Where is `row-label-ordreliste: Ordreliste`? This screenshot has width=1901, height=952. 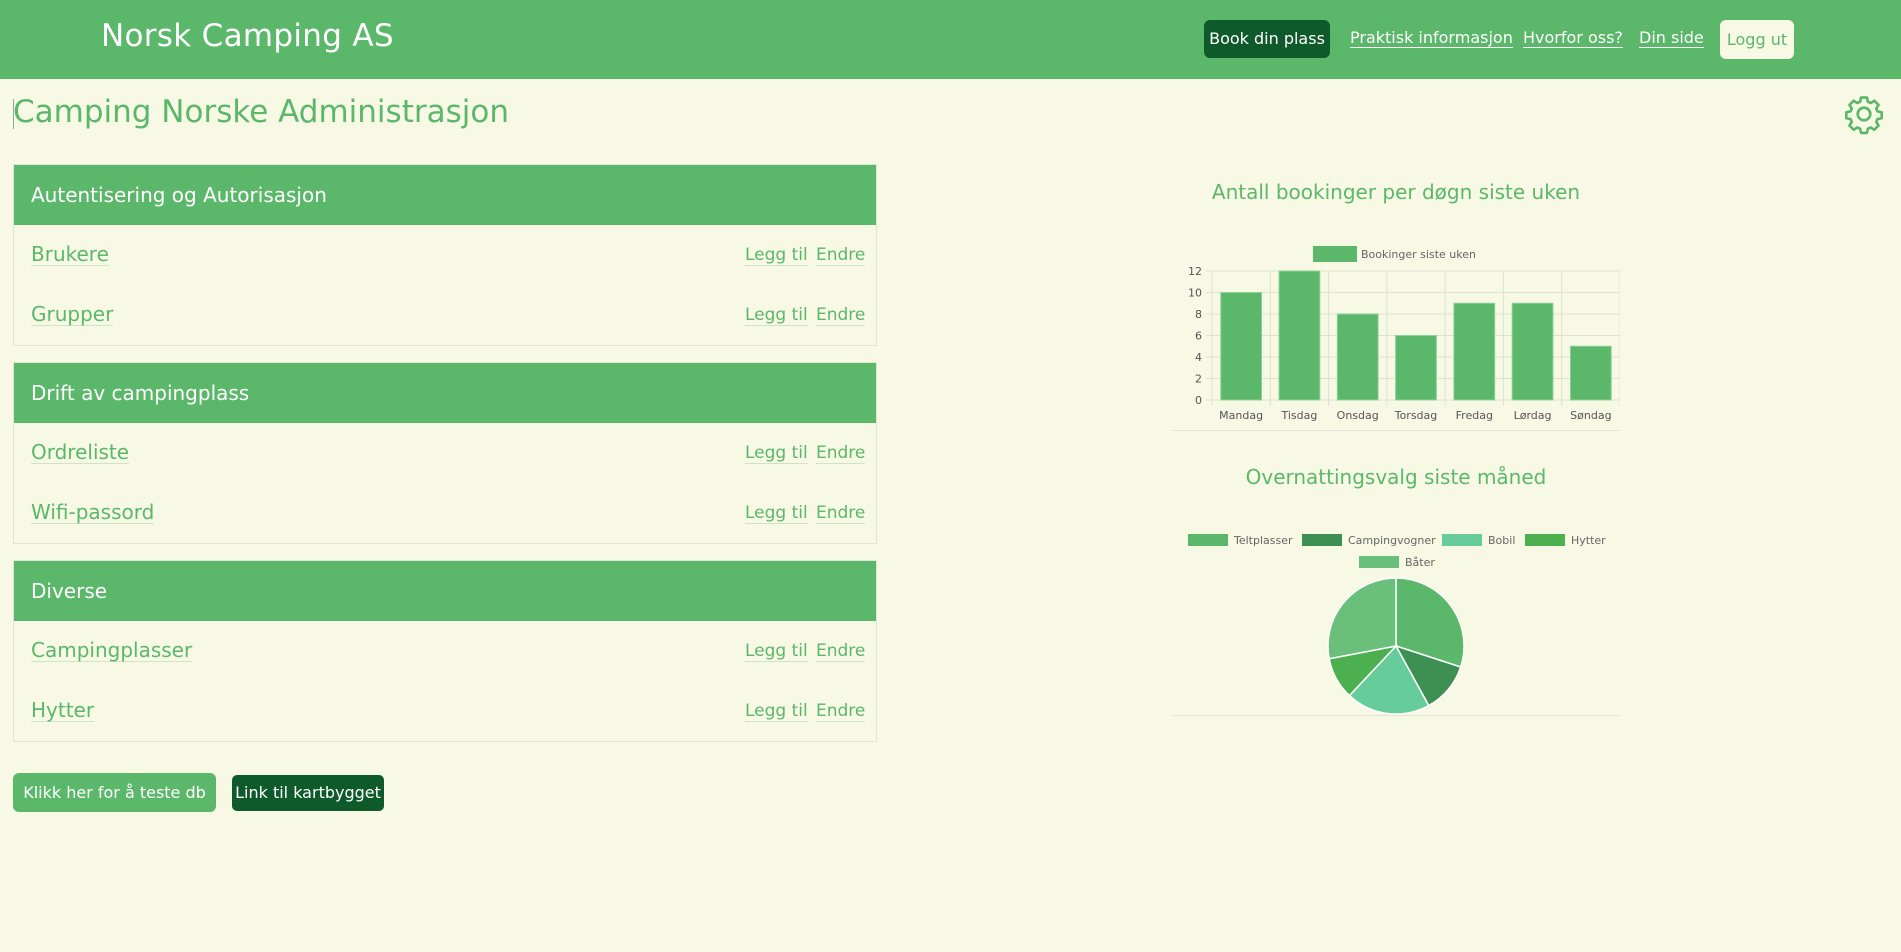
row-label-ordreliste: Ordreliste is located at coordinates (80, 452).